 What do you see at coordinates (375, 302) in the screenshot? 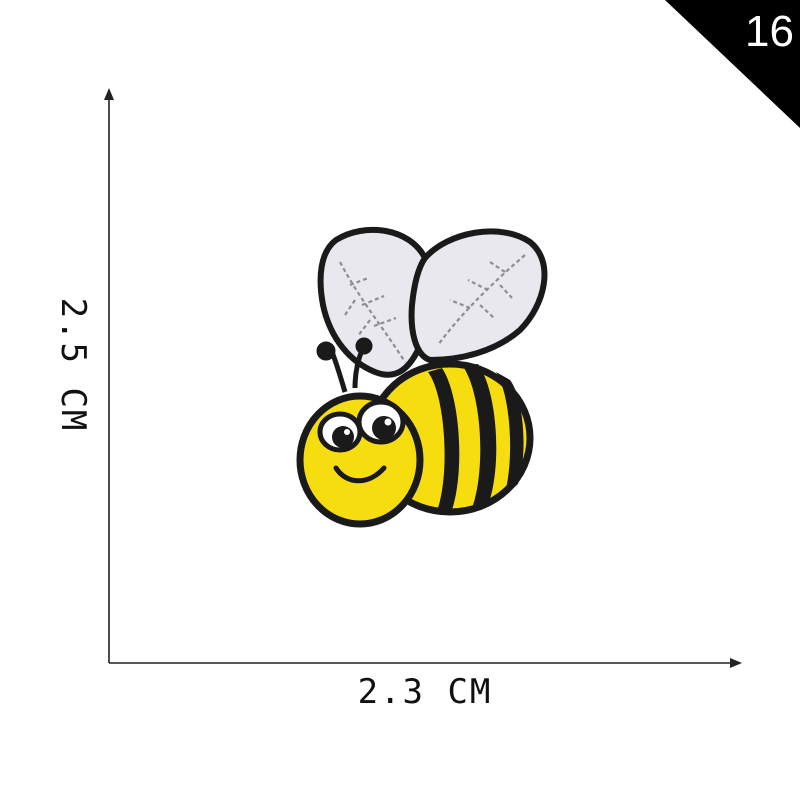
I see `left-wing` at bounding box center [375, 302].